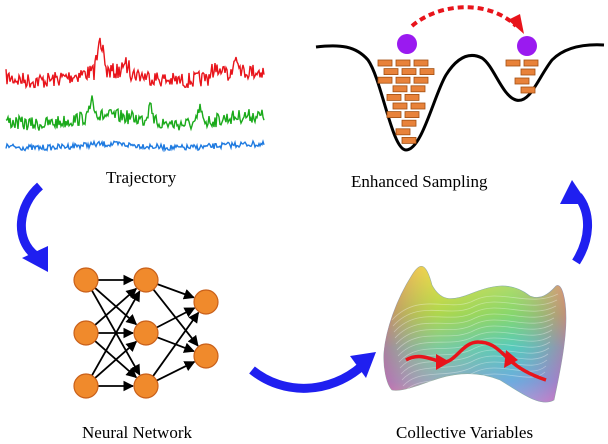  What do you see at coordinates (135, 146) in the screenshot?
I see `trajectory-series-blue` at bounding box center [135, 146].